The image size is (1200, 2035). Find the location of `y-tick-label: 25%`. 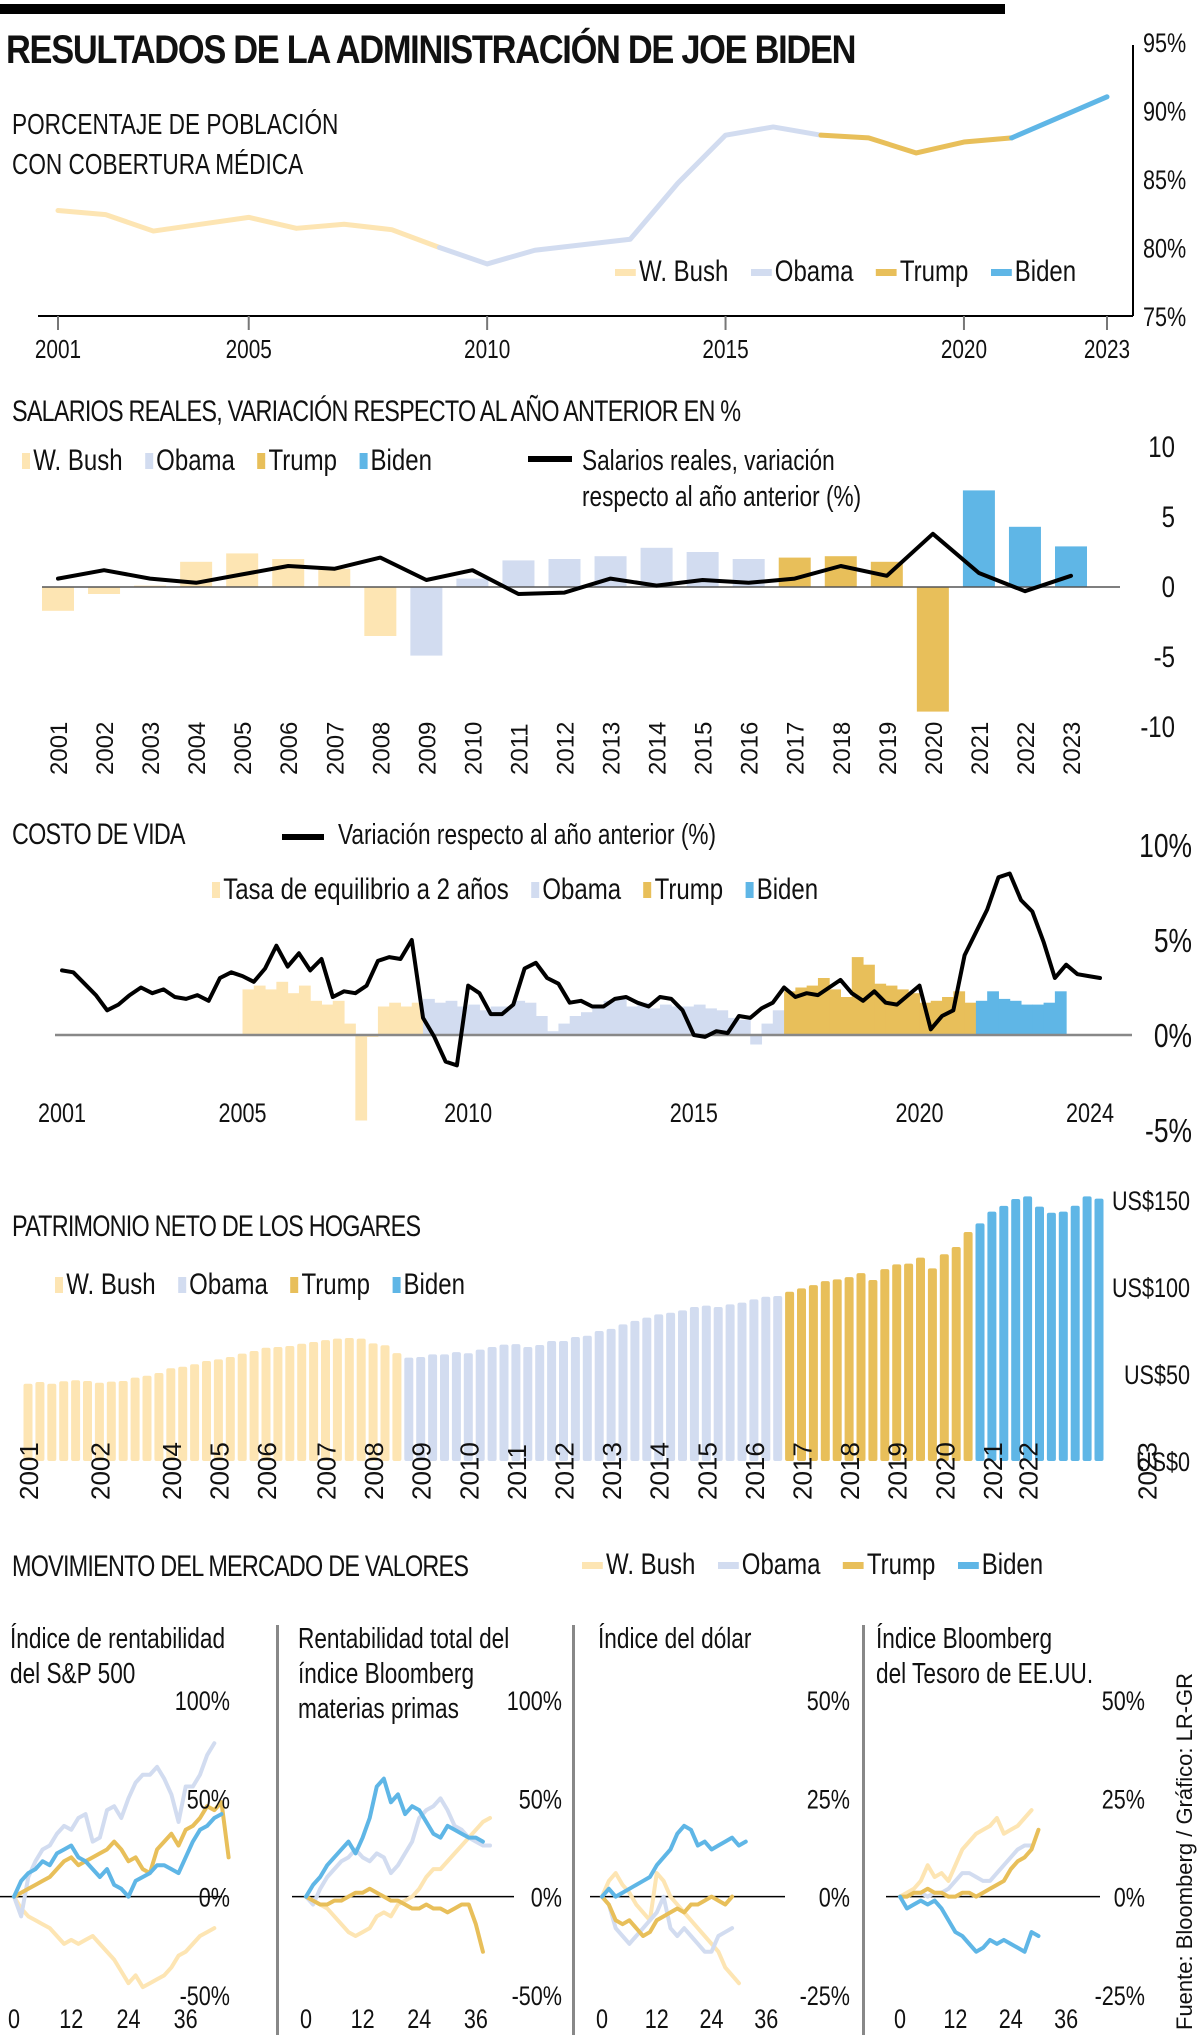

y-tick-label: 25% is located at coordinates (828, 1800).